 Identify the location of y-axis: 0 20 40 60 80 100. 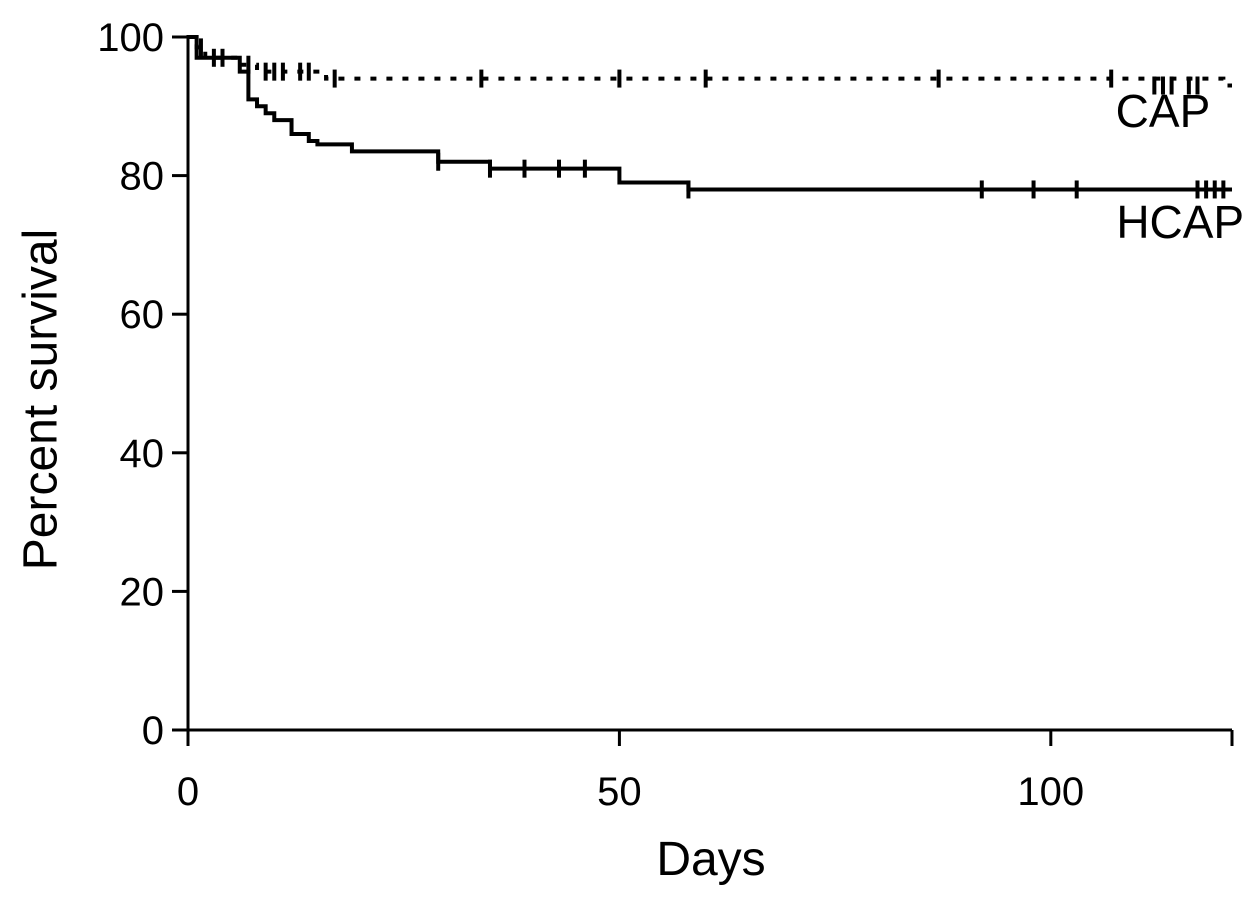
(143, 384).